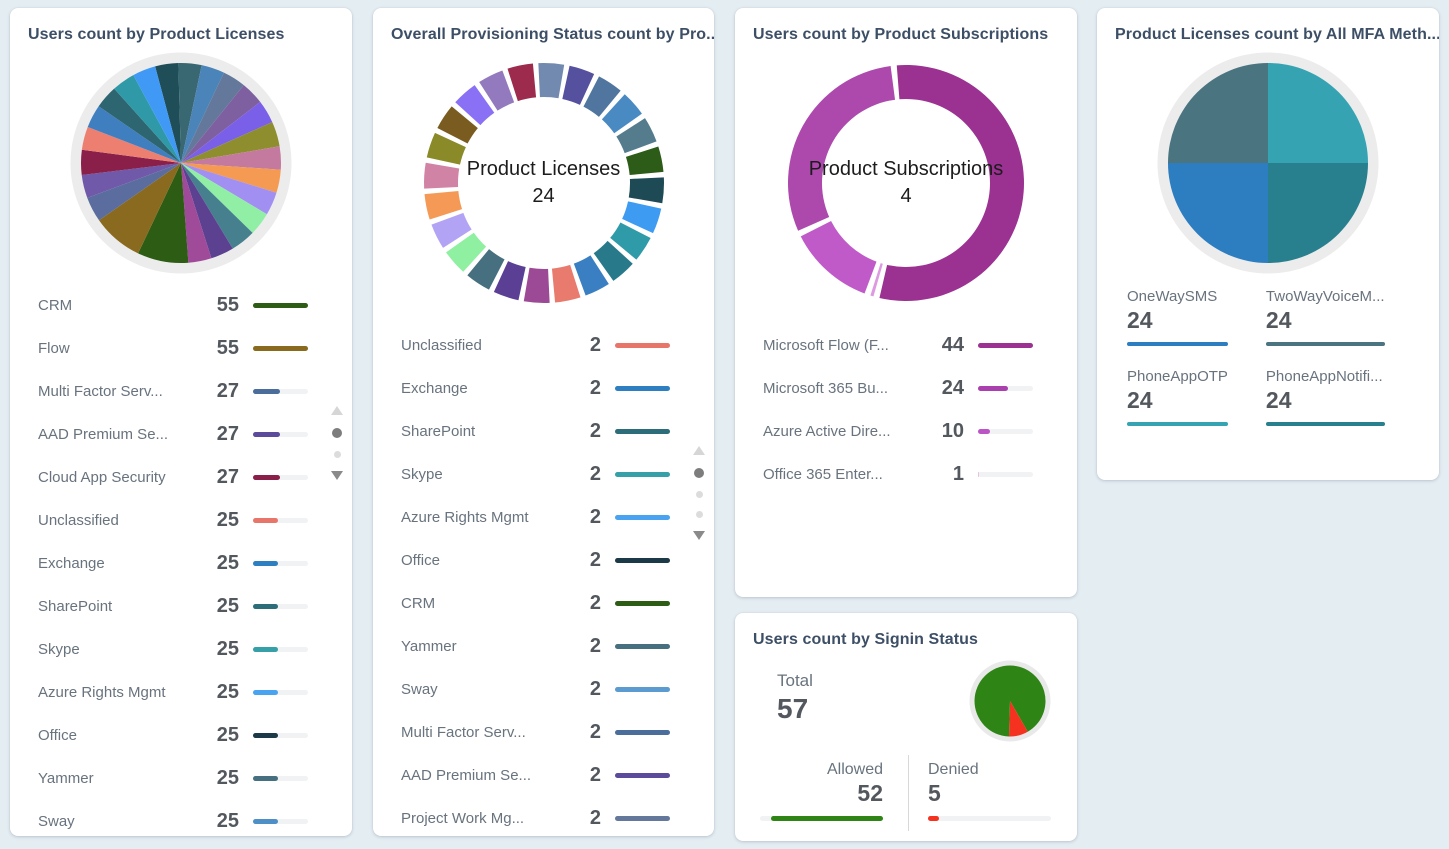  What do you see at coordinates (173, 348) in the screenshot?
I see `legend-row-flow: Flow 55` at bounding box center [173, 348].